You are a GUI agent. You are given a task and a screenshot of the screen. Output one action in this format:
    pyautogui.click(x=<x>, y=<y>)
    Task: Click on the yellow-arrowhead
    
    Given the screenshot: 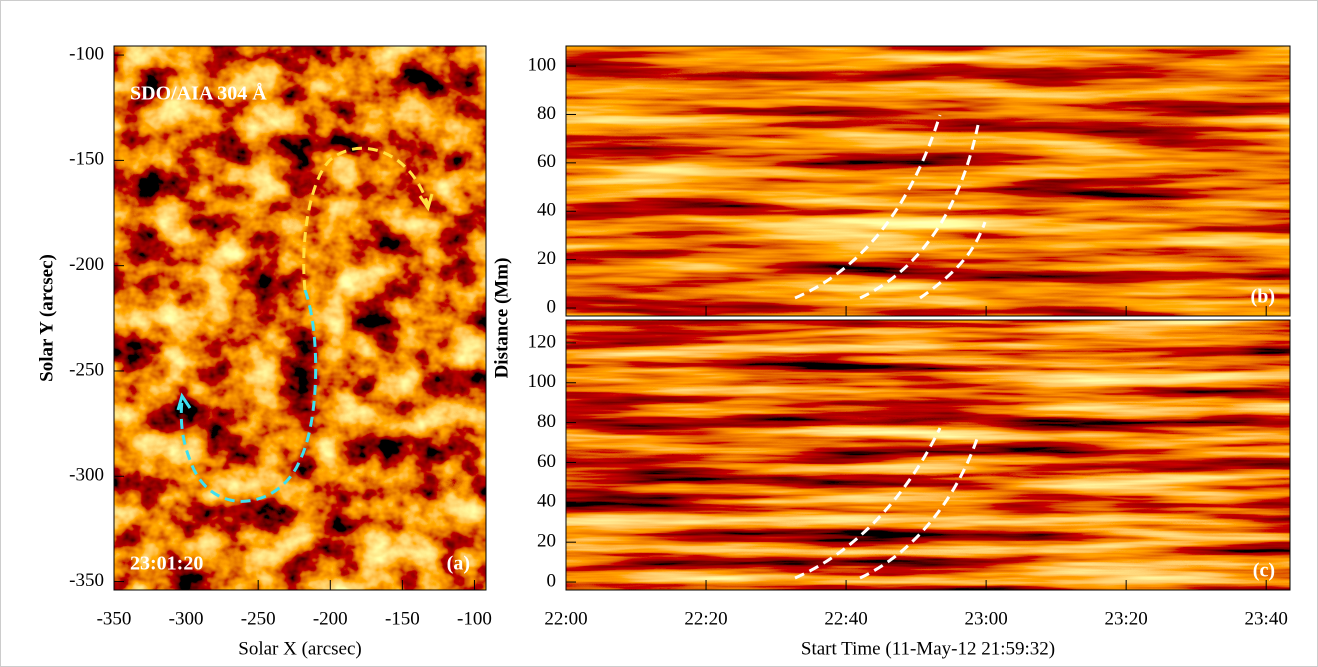 What is the action you would take?
    pyautogui.click(x=426, y=202)
    